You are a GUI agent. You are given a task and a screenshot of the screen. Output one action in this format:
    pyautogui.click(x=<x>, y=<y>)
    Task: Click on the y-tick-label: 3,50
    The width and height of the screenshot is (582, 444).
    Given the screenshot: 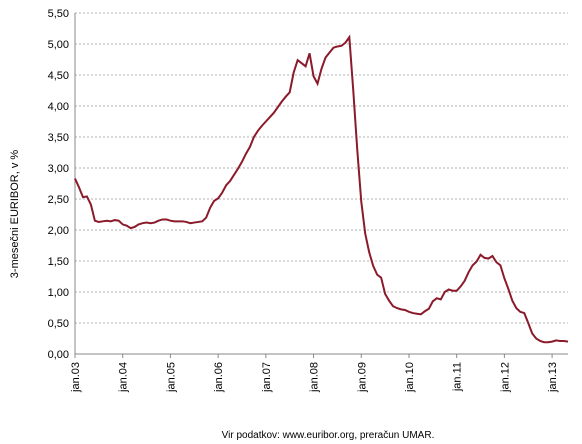 What is the action you would take?
    pyautogui.click(x=58, y=138)
    